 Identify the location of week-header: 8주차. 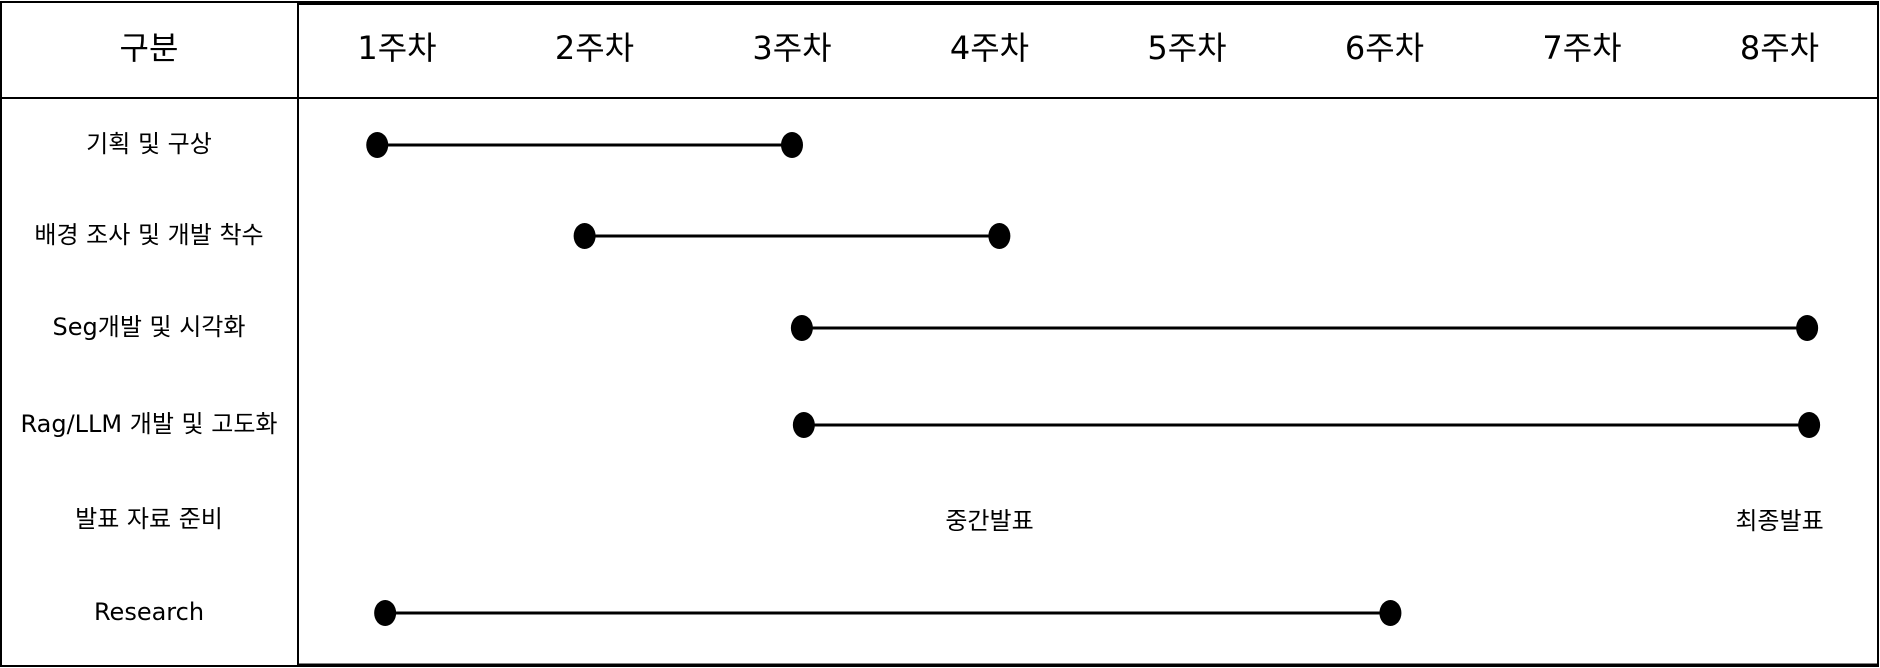
(1779, 48).